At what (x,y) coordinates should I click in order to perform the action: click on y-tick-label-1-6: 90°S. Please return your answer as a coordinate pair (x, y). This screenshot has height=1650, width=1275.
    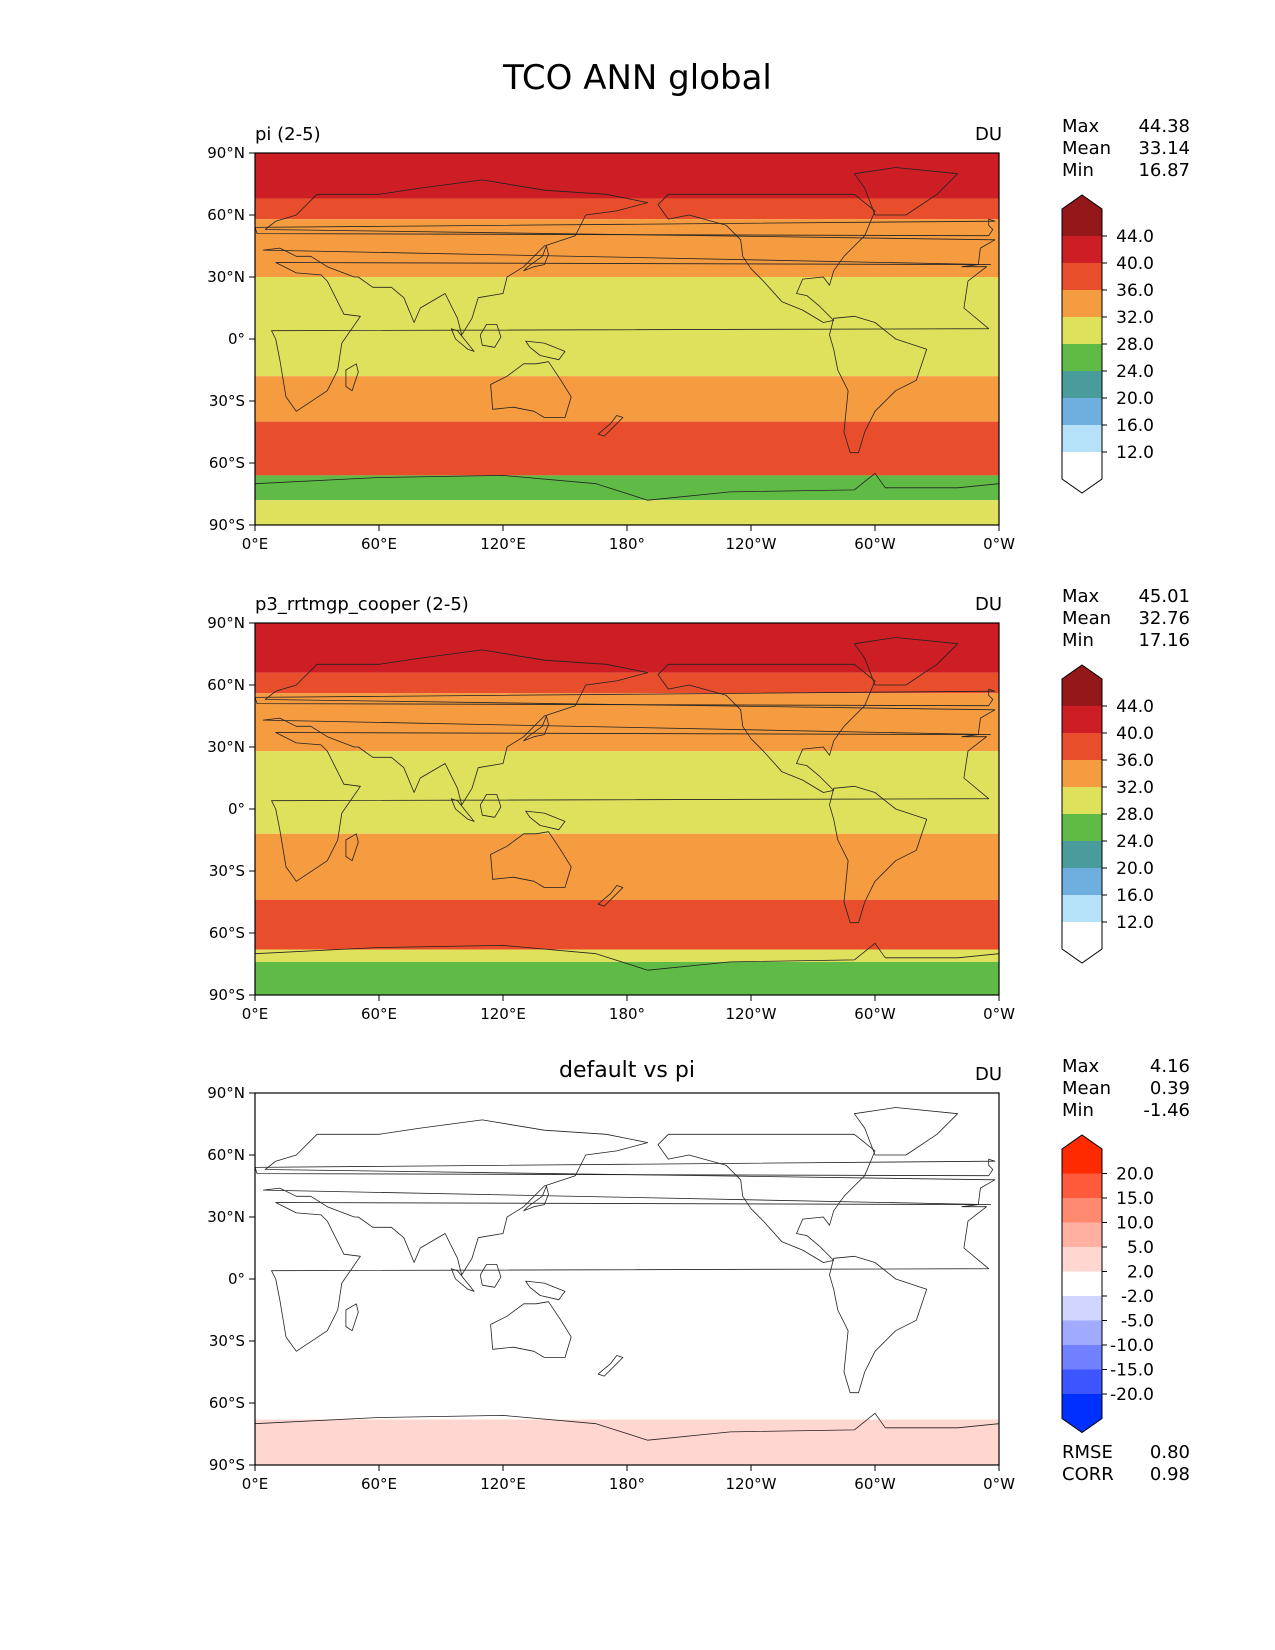
    Looking at the image, I should click on (227, 525).